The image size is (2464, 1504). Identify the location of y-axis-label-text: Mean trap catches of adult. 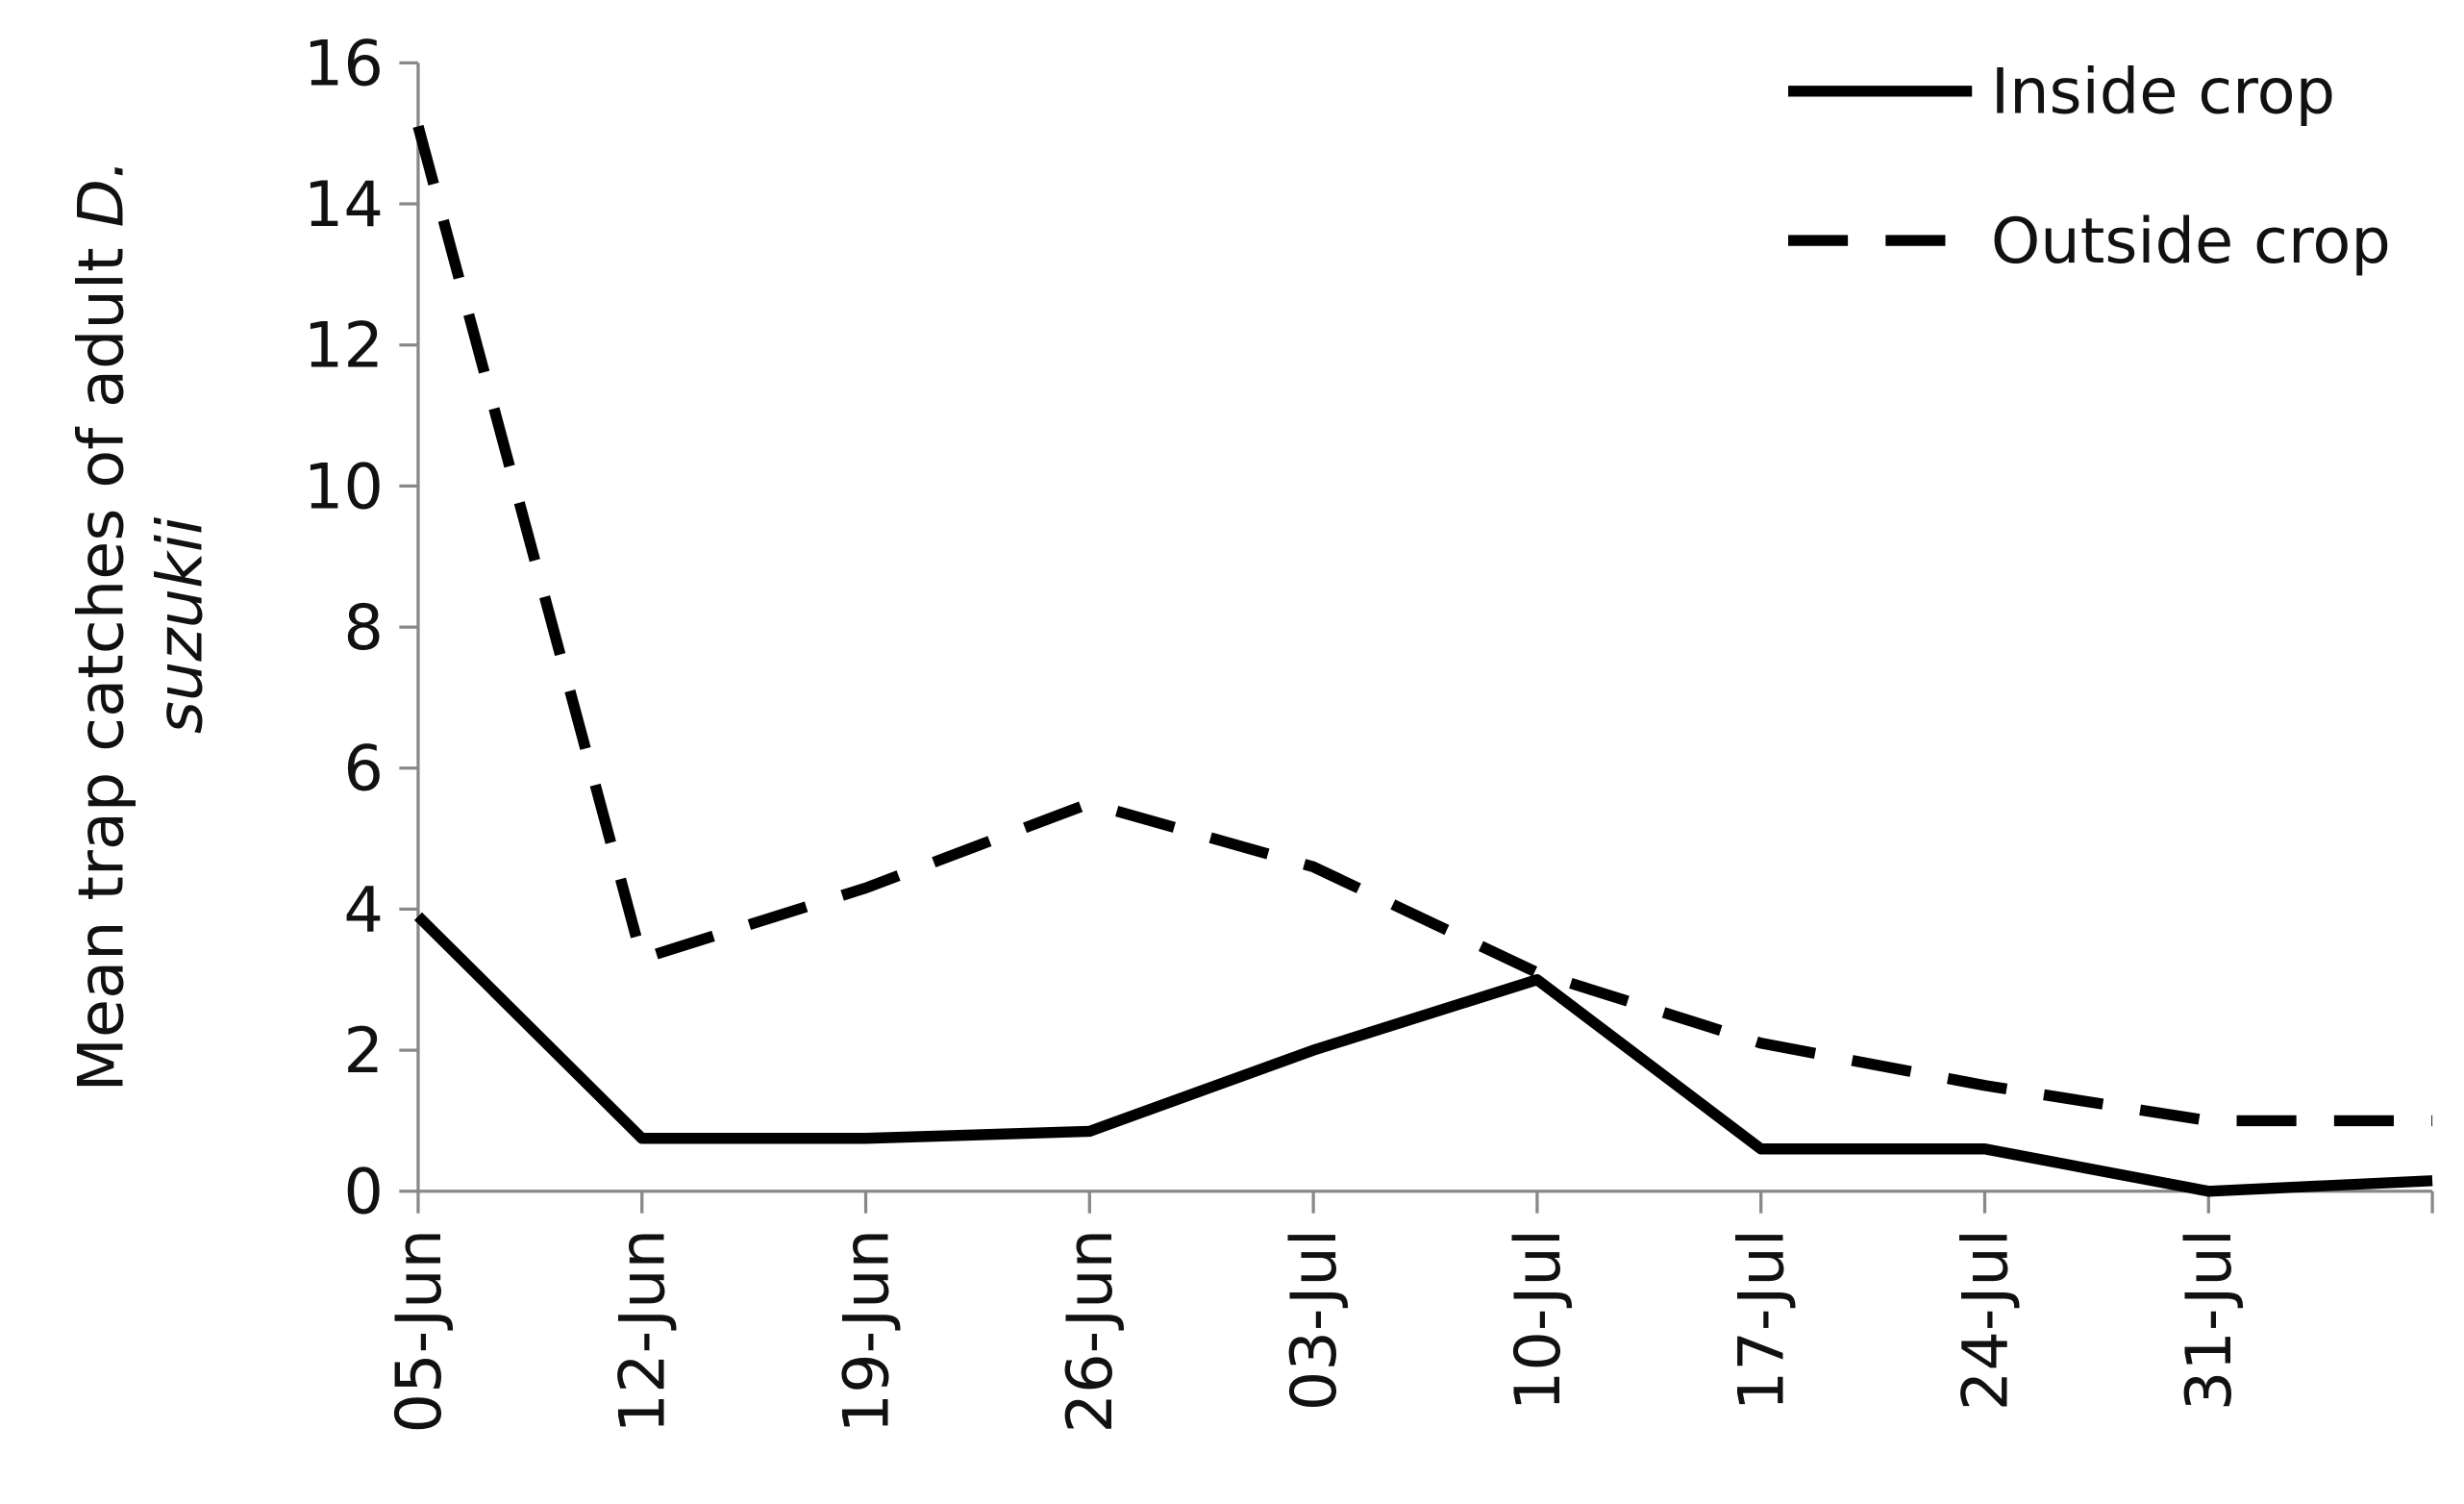
(101, 669).